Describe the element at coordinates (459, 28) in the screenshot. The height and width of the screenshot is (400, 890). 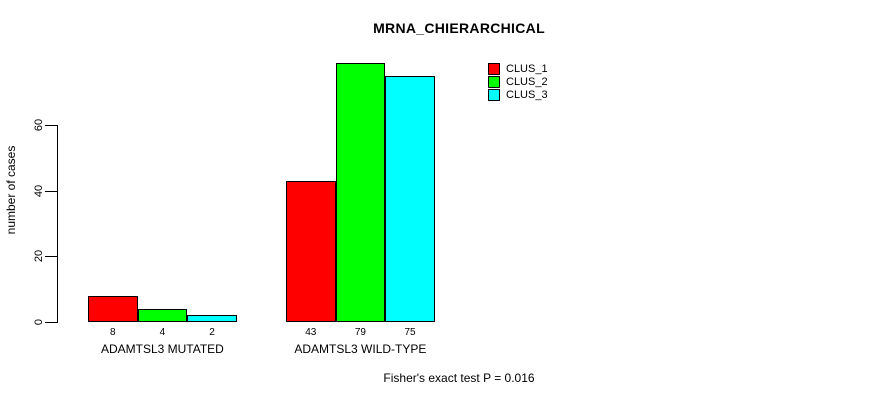
I see `chart-title: MRNA_CHIERARCHICAL` at that location.